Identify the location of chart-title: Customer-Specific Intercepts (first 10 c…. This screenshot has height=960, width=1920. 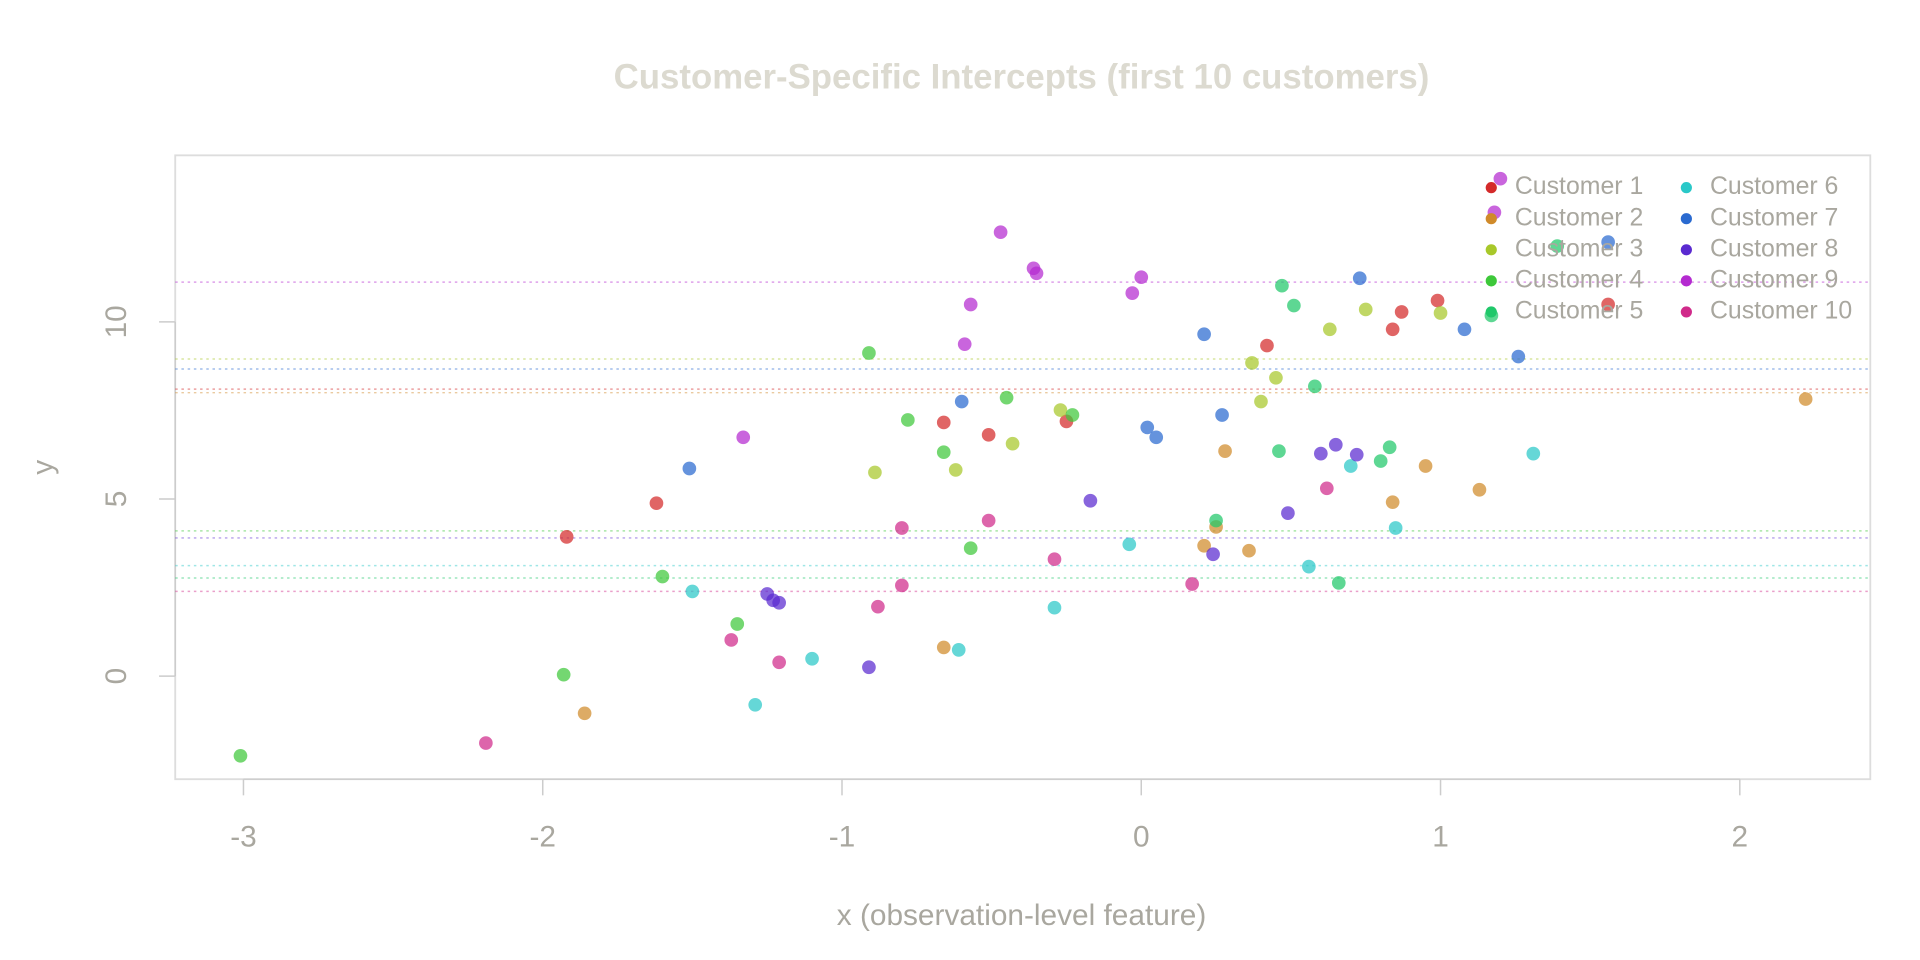
(1022, 78).